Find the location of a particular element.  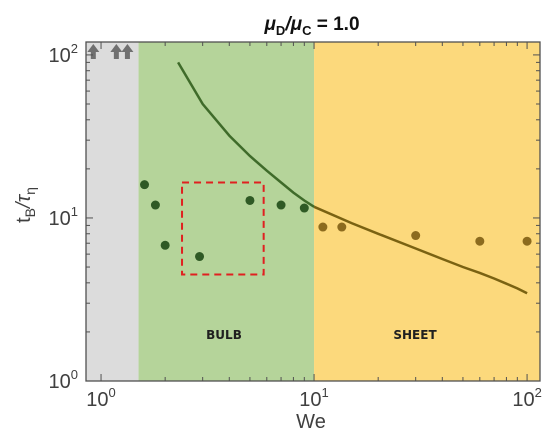

y-tick-label-2: 10² is located at coordinates (63, 54).